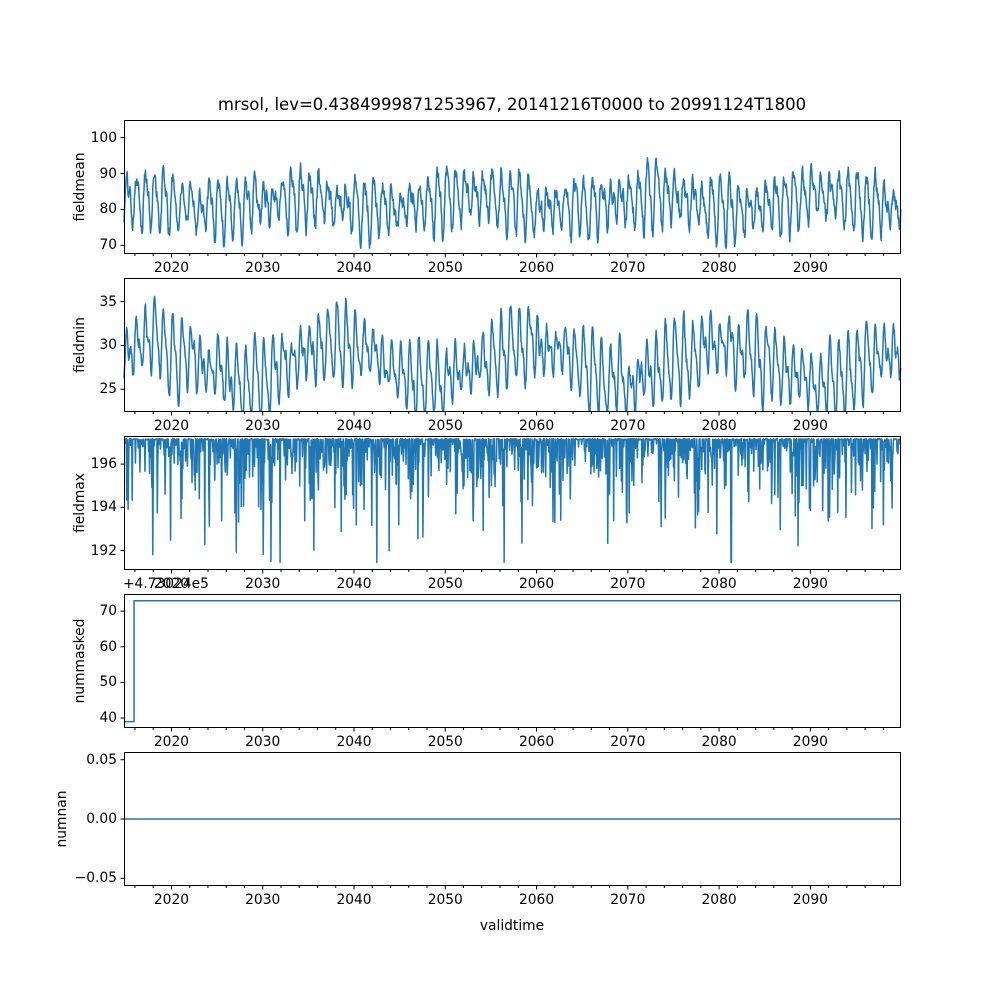 The height and width of the screenshot is (1000, 1000). I want to click on y-tick-label: 40, so click(108, 718).